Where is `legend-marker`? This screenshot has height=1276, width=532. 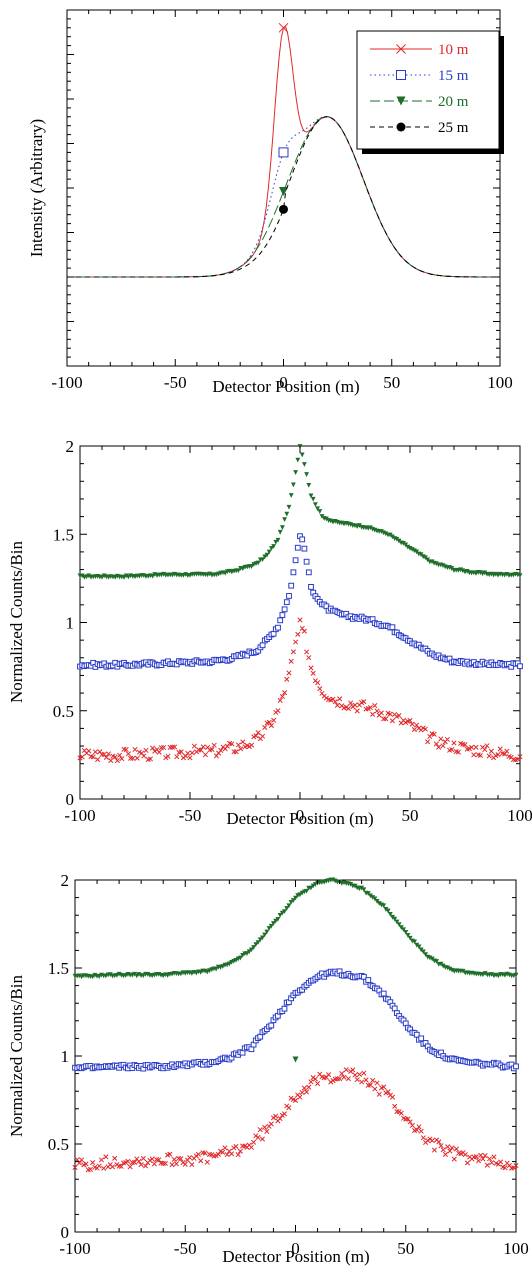 legend-marker is located at coordinates (401, 101).